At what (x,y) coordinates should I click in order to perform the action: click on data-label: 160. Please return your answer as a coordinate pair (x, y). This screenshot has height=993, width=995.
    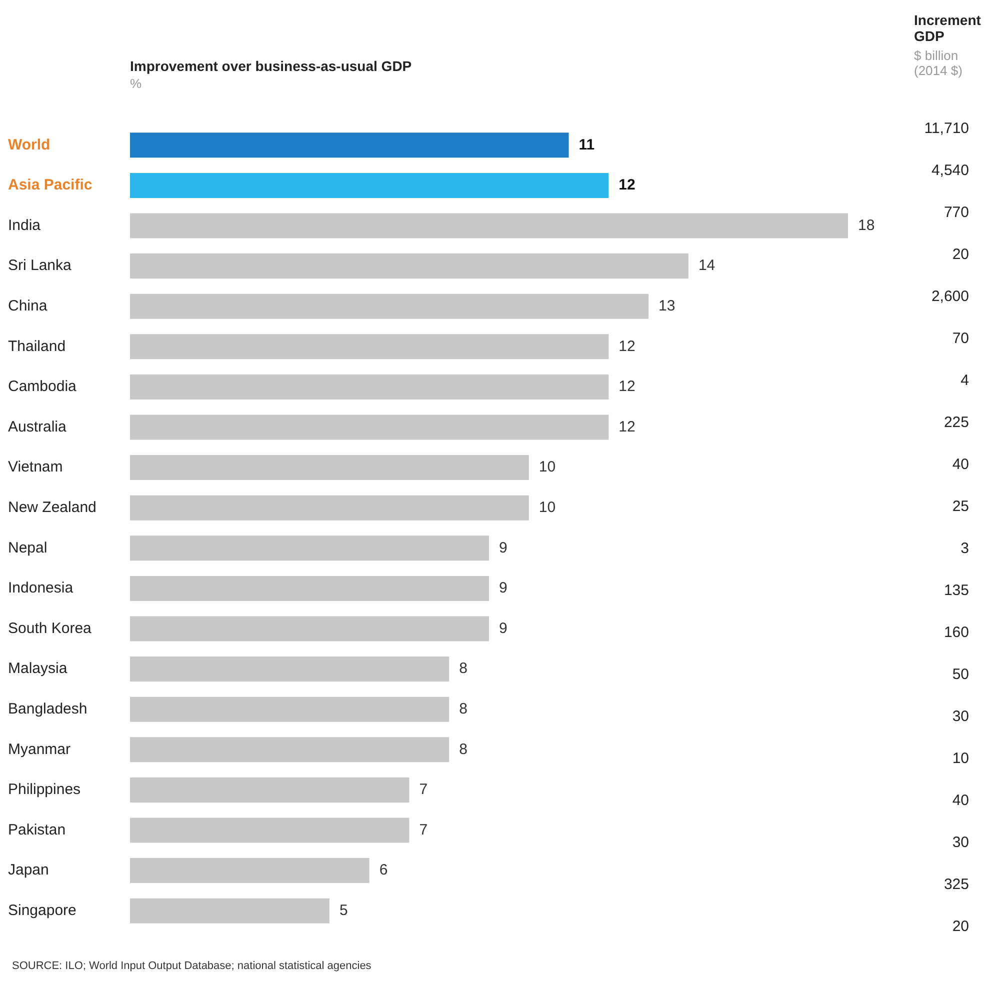
    Looking at the image, I should click on (956, 633).